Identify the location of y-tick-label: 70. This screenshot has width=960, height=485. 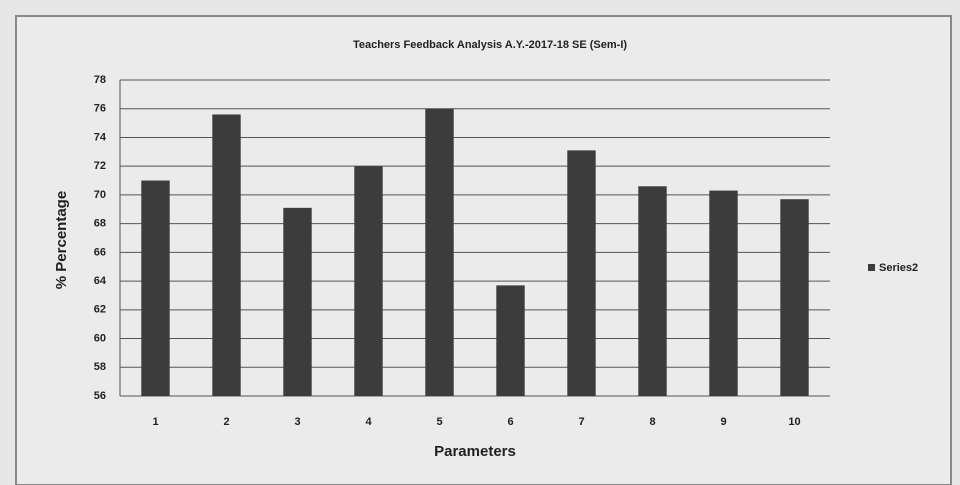
(100, 195).